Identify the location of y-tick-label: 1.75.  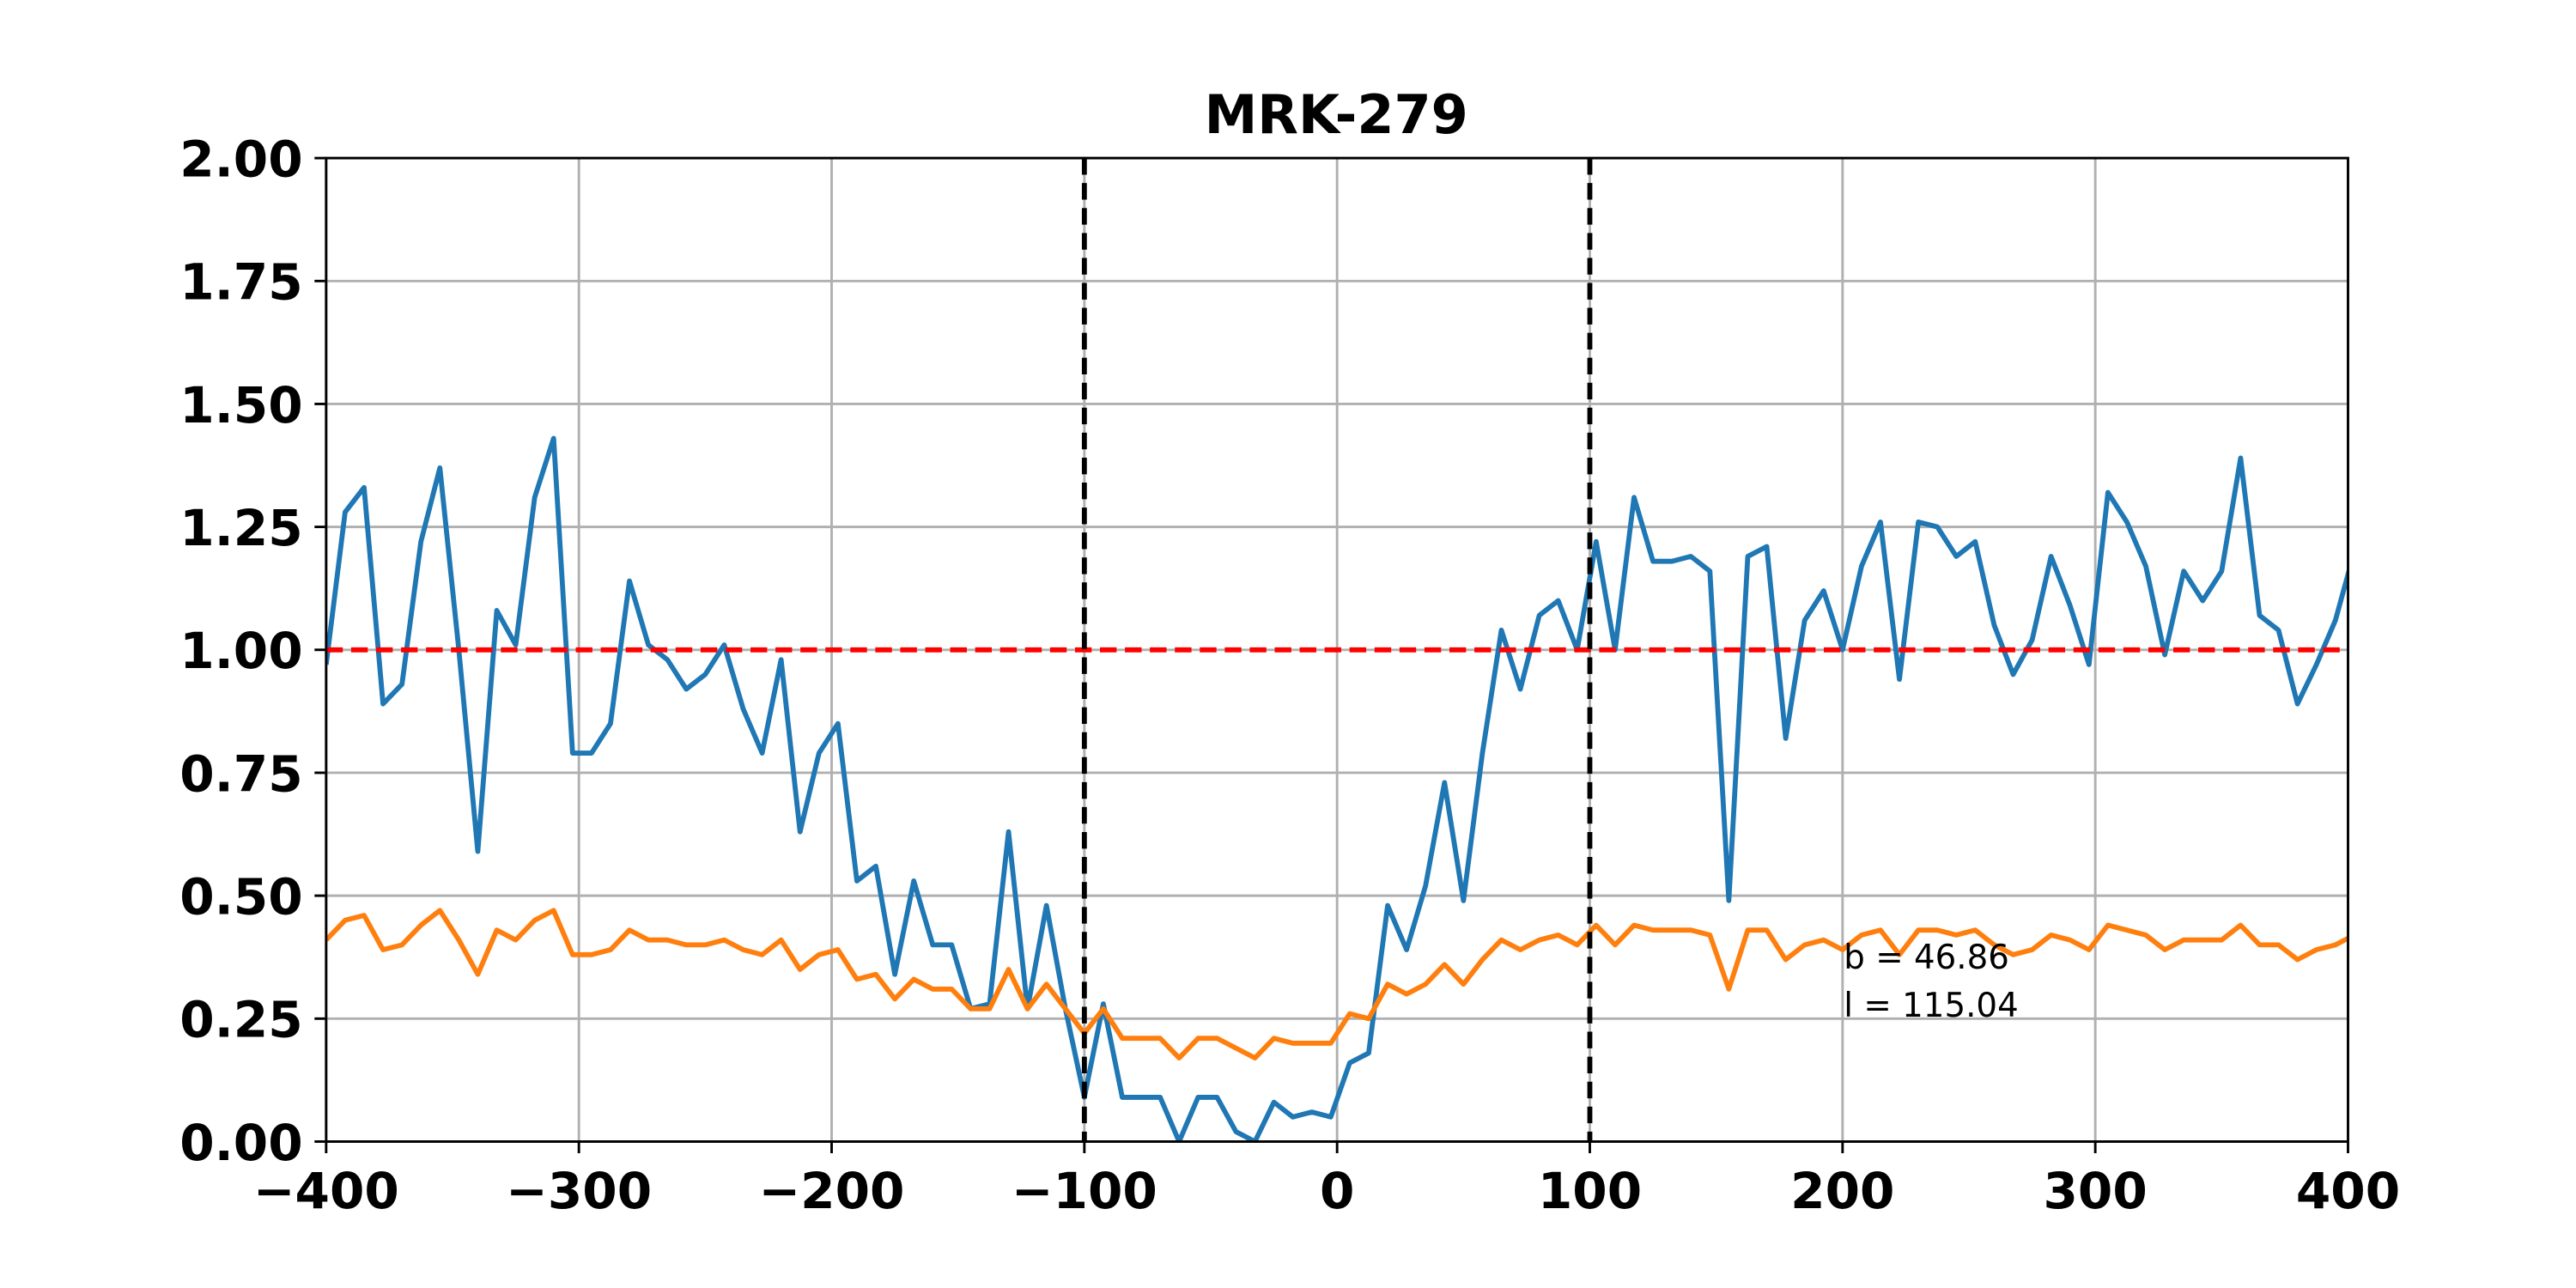
(240, 282).